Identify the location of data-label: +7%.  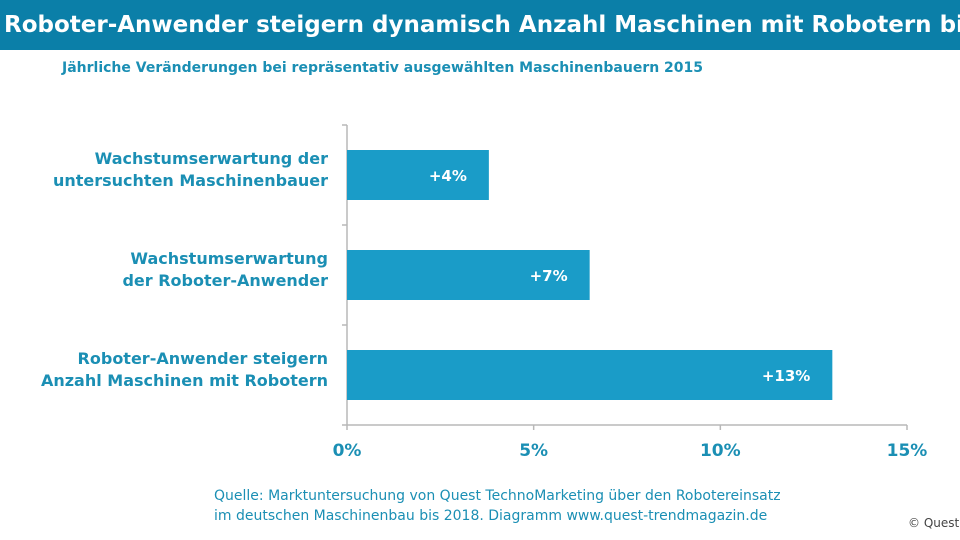
(549, 276).